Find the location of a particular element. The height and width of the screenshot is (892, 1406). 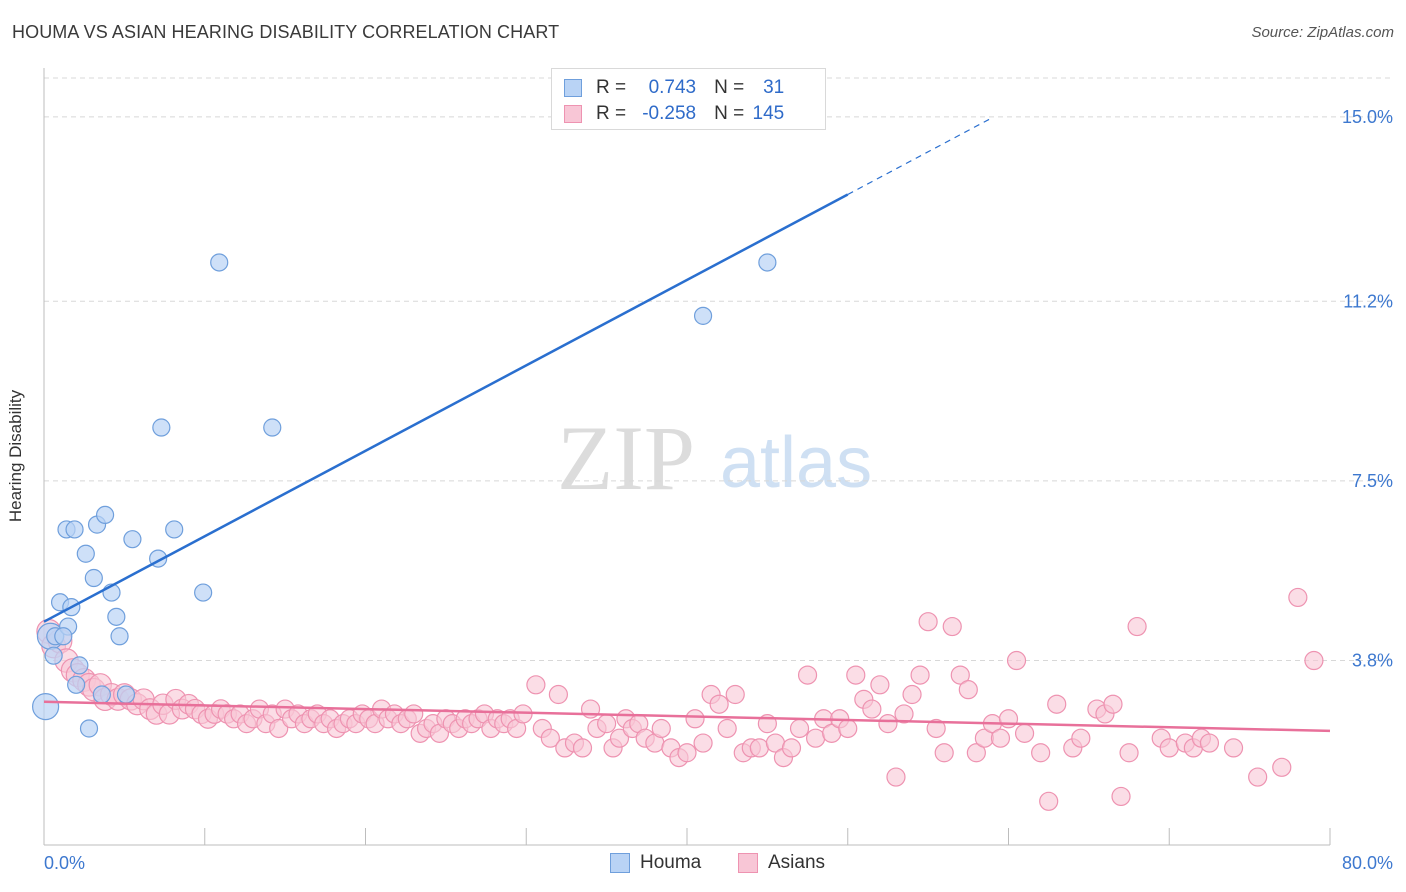

y-tick-labels: 3.8% 7.5% 11.2% 15.0% is located at coordinates (1367, 389).